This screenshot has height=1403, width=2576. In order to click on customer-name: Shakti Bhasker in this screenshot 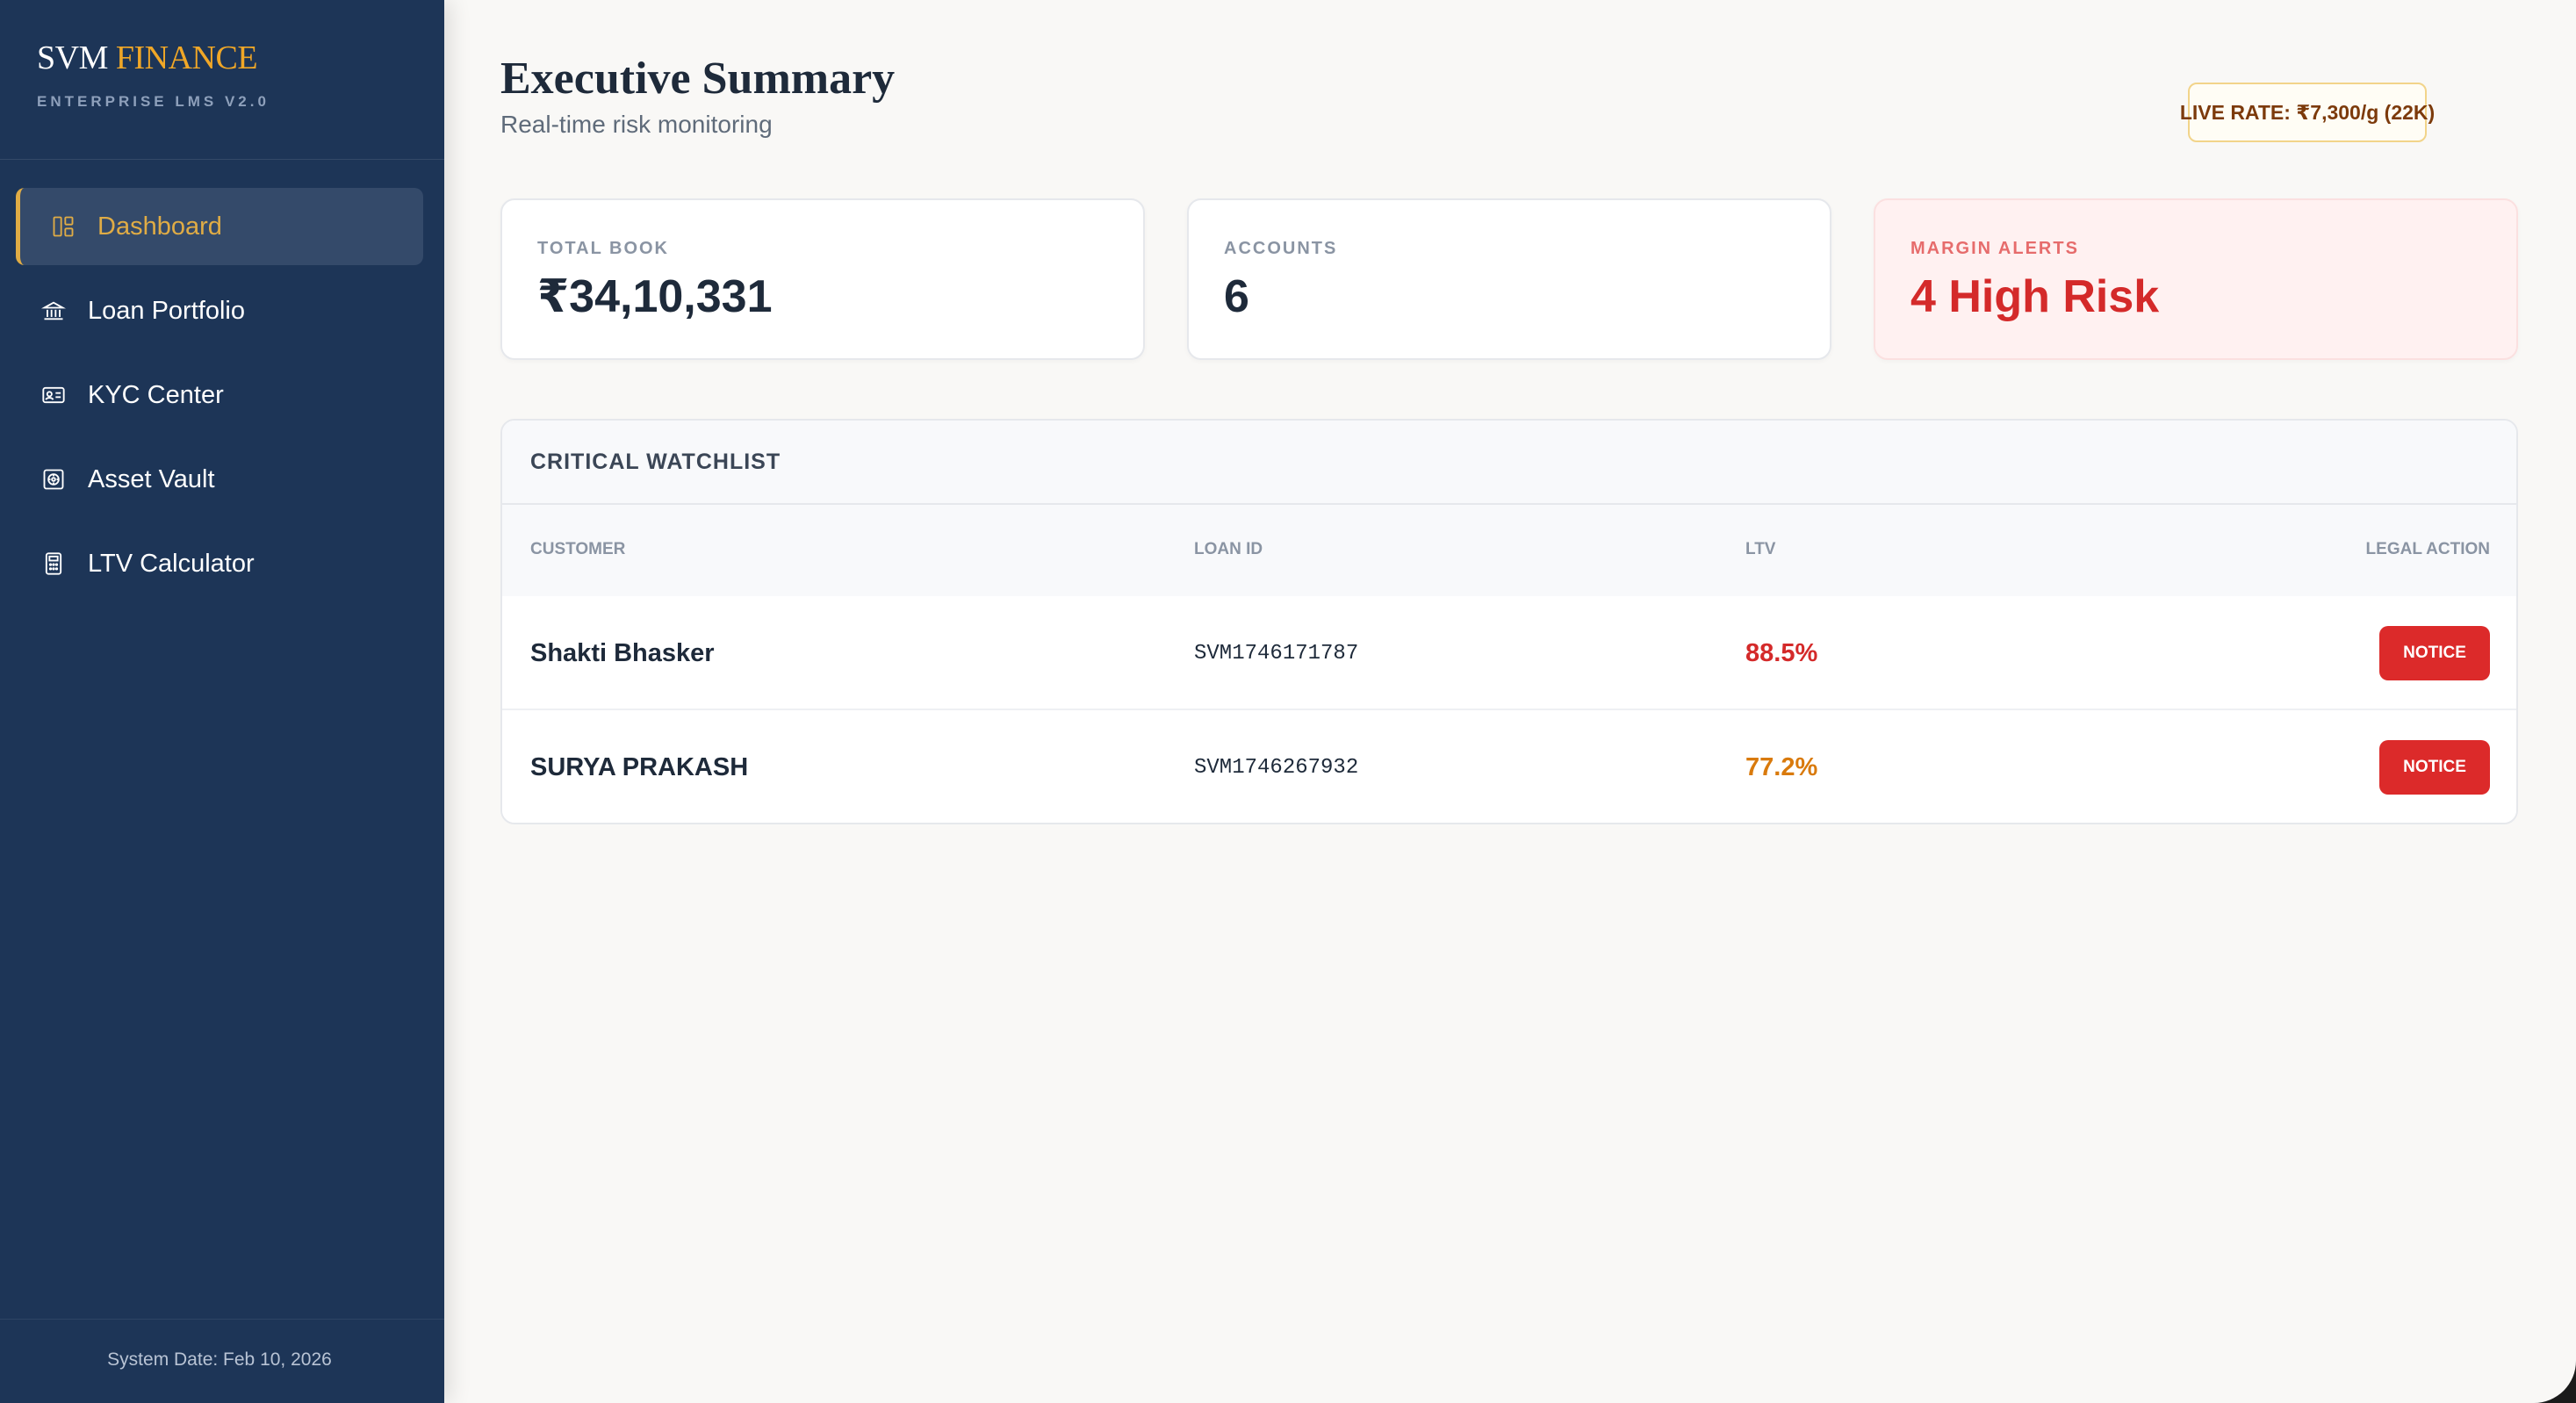, I will do `click(622, 652)`.